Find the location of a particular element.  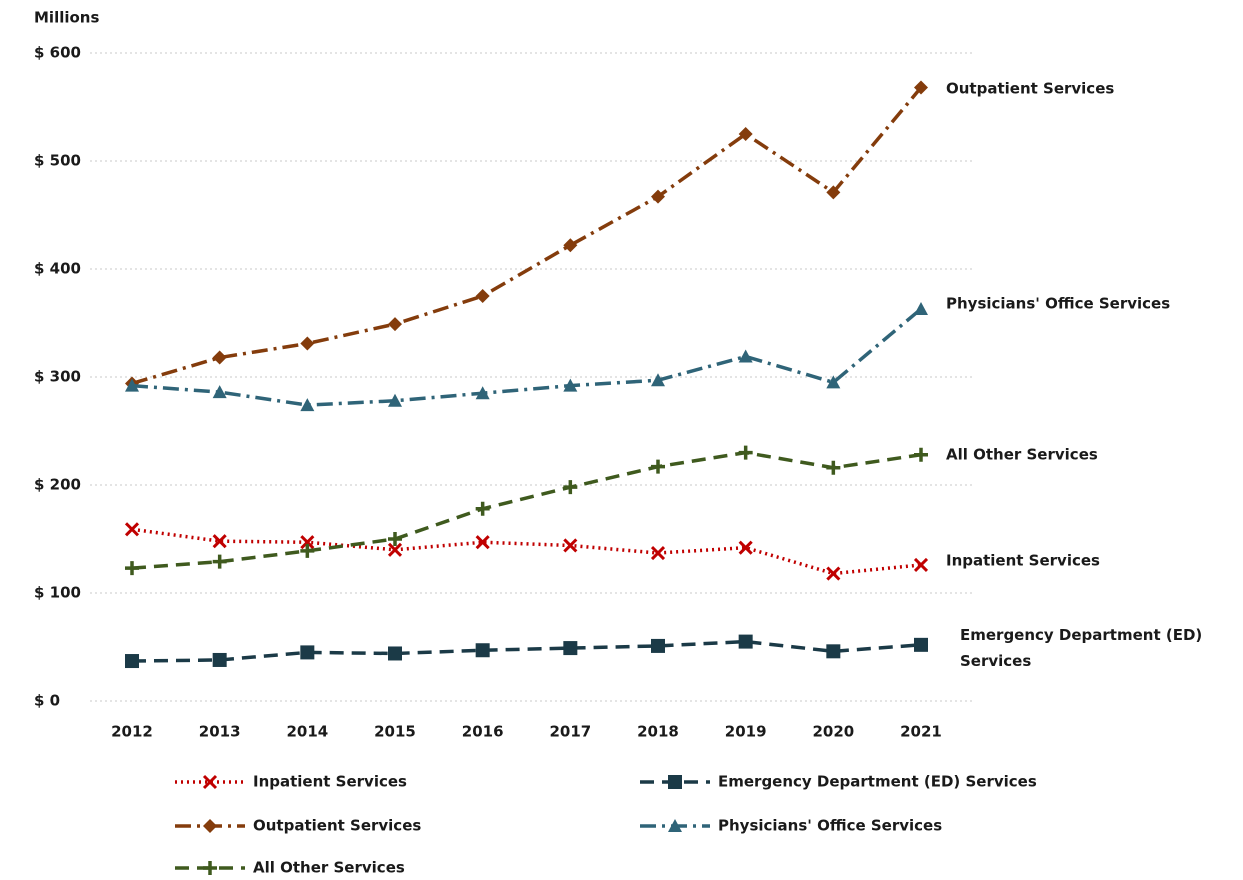

y-tick-label: $ 400 is located at coordinates (57, 269).